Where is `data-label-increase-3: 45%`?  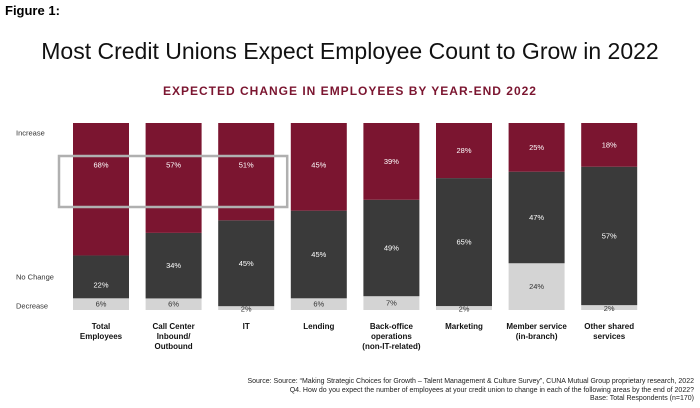
data-label-increase-3: 45% is located at coordinates (318, 165).